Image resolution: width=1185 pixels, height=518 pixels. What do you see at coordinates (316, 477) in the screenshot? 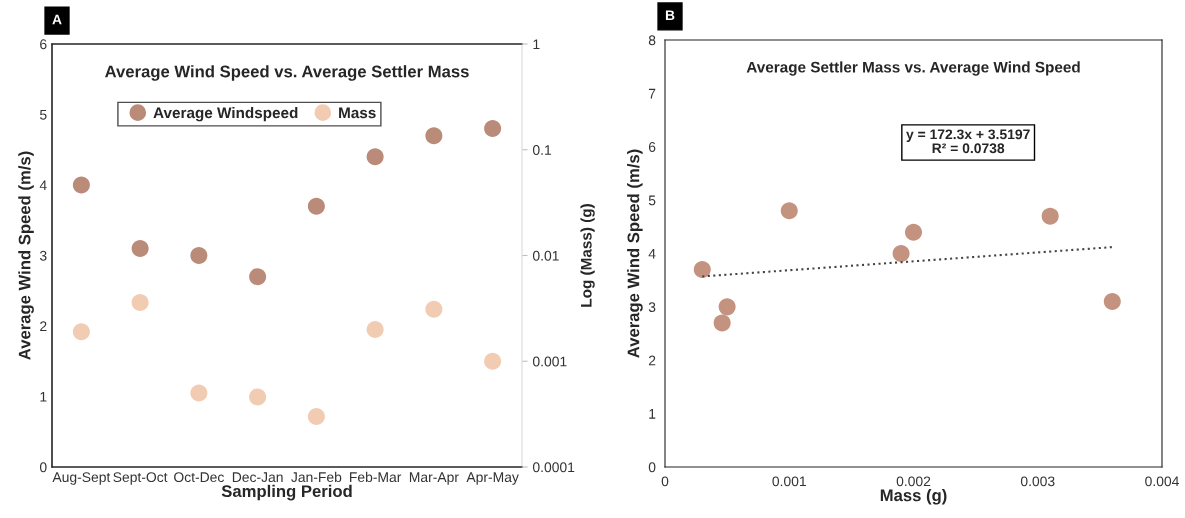
I see `x-tick-label: Jan-Feb` at bounding box center [316, 477].